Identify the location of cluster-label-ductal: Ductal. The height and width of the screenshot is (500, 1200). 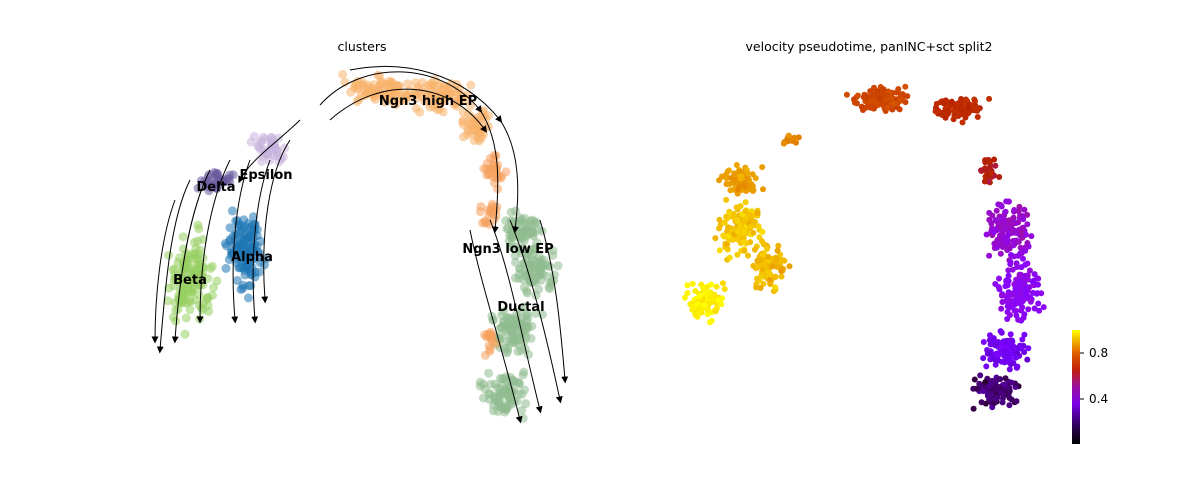
(520, 307).